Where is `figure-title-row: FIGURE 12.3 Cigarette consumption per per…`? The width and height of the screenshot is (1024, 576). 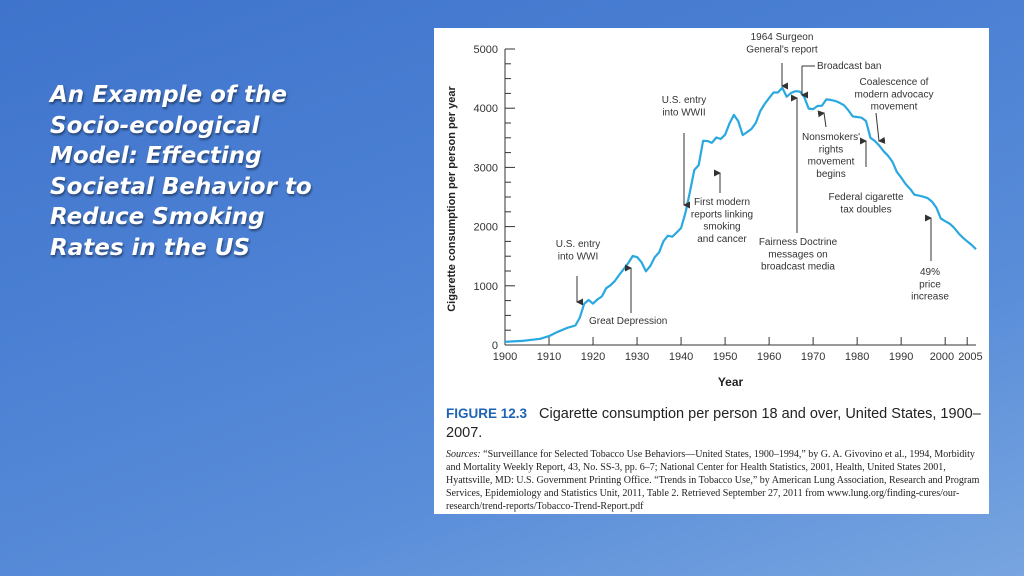 figure-title-row: FIGURE 12.3 Cigarette consumption per per… is located at coordinates (716, 423).